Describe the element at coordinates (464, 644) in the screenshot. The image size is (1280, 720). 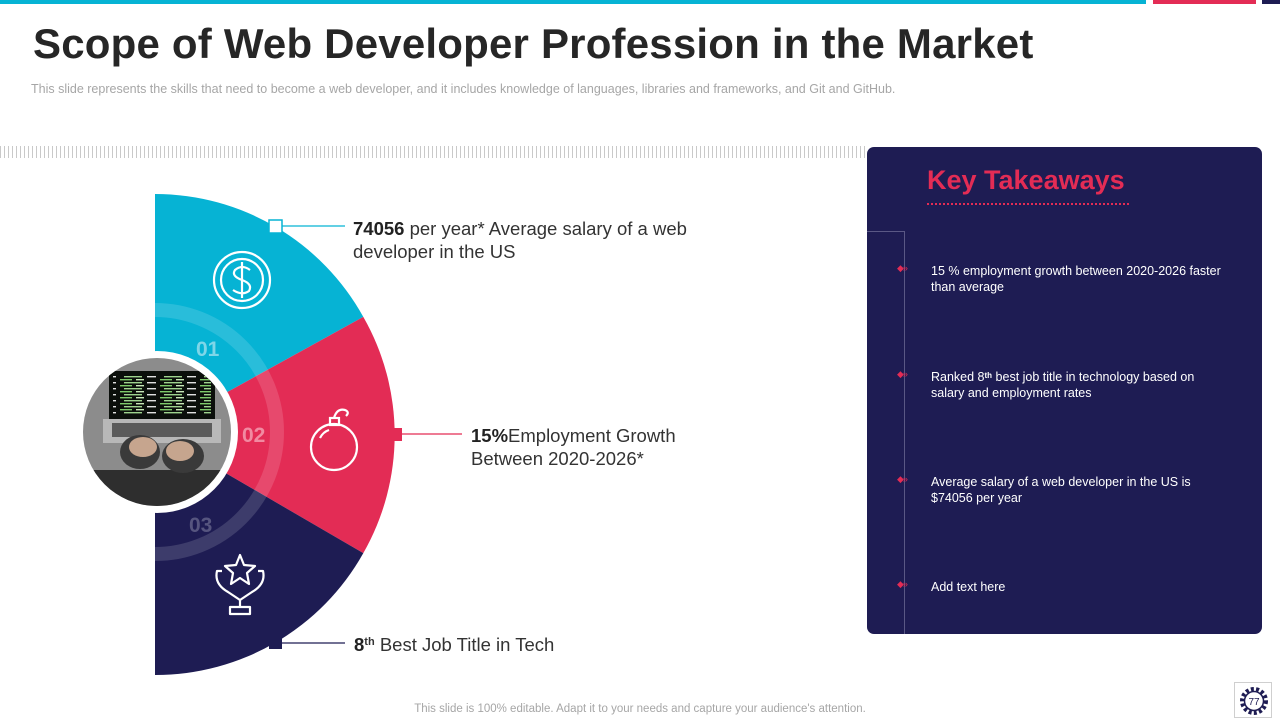
I see `callout-rank-text: Best Job Title in Tech` at that location.